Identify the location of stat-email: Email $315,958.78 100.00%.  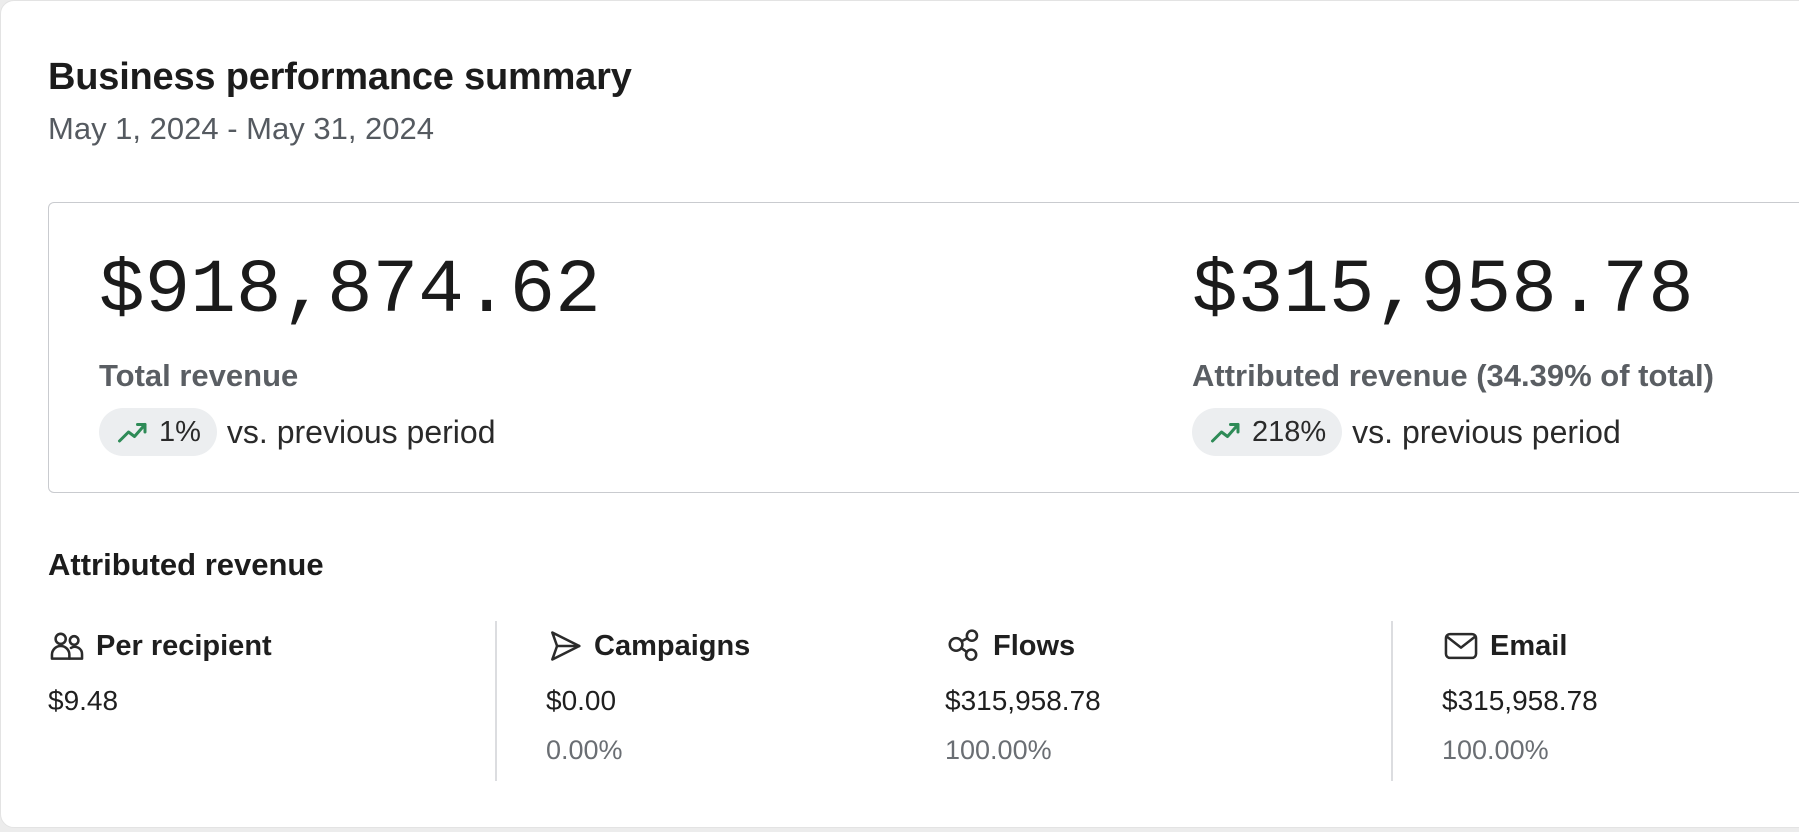
(1520, 701).